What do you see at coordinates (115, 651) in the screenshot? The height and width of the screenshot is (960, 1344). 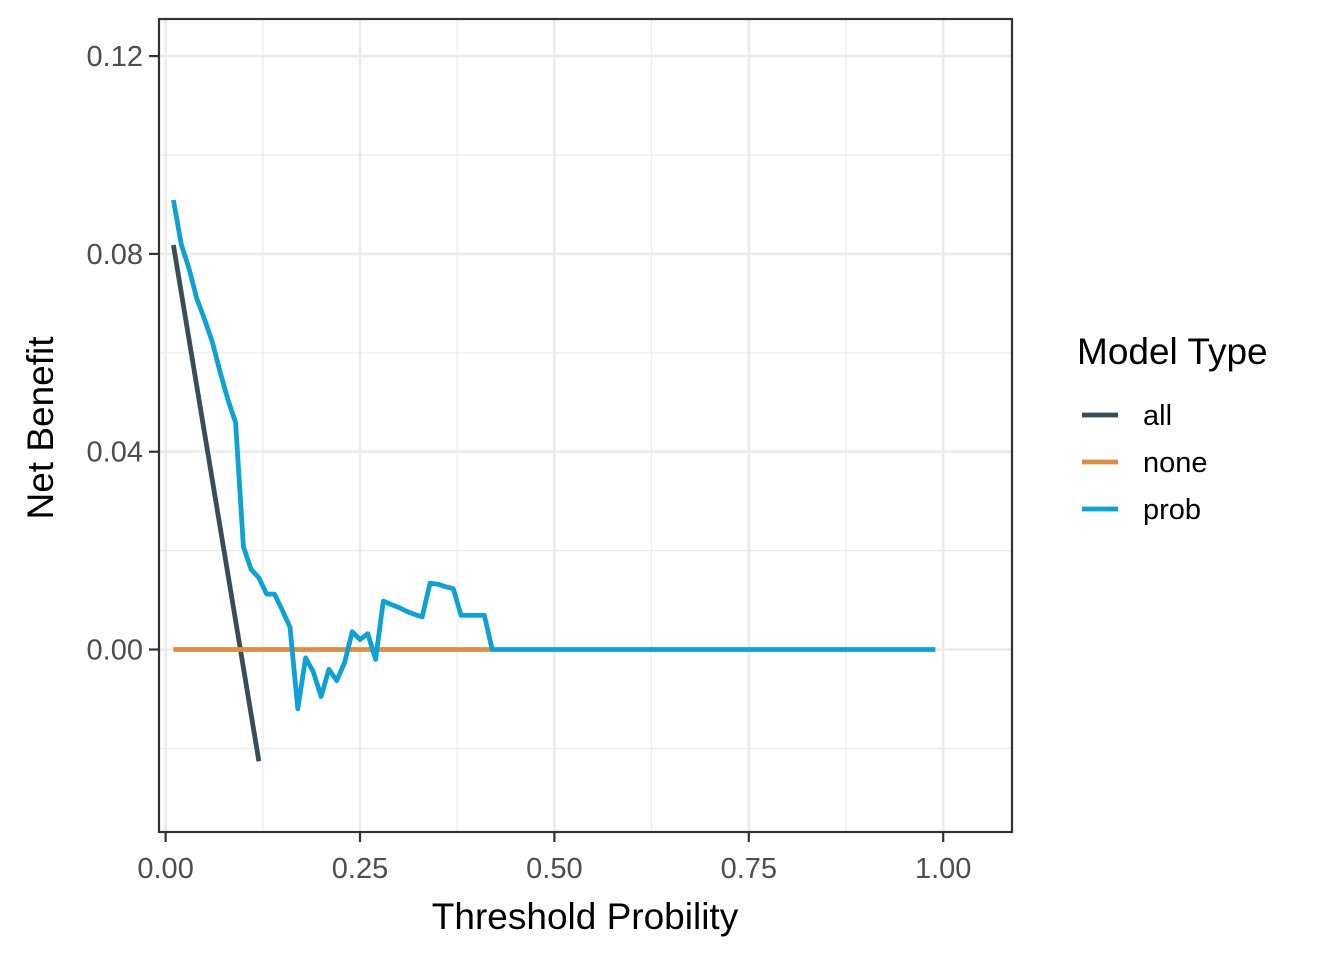 I see `y-tick-label: 0.00` at bounding box center [115, 651].